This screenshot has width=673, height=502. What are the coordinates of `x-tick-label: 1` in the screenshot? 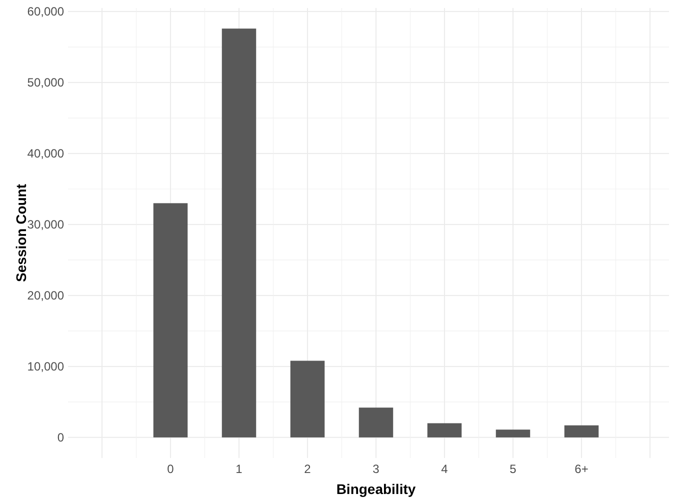 It's located at (239, 469).